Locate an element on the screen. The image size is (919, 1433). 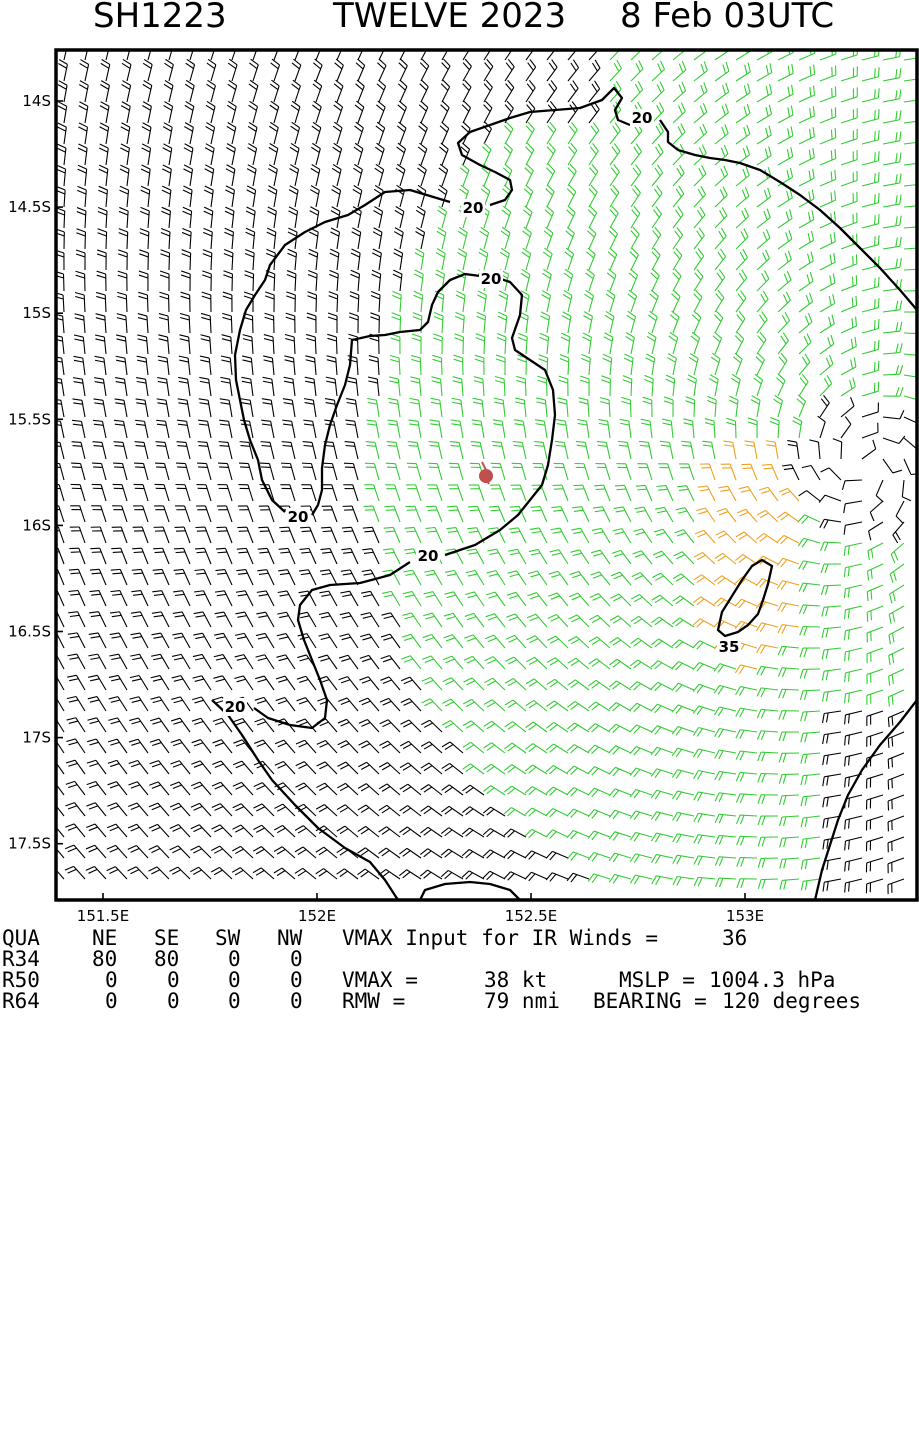
r50-ne: 0 is located at coordinates (111, 980).